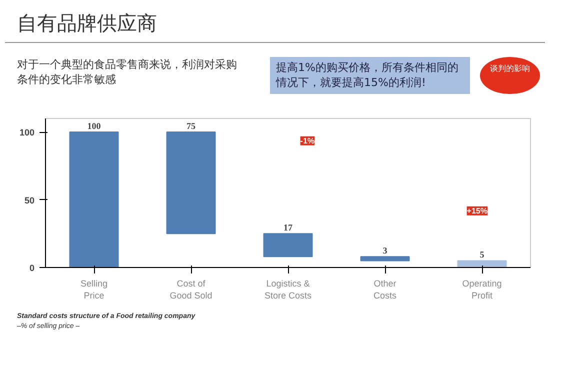  What do you see at coordinates (288, 289) in the screenshot?
I see `x-tick-label: Logistics & Store Costs` at bounding box center [288, 289].